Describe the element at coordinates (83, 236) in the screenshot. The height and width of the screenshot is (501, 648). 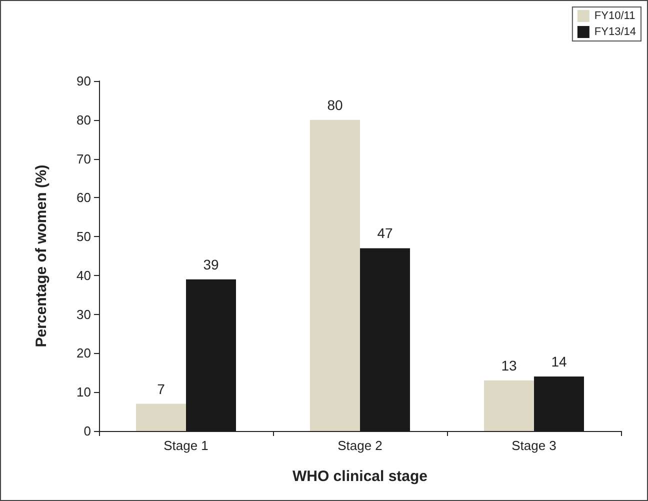
I see `y-tick-label: 50` at that location.